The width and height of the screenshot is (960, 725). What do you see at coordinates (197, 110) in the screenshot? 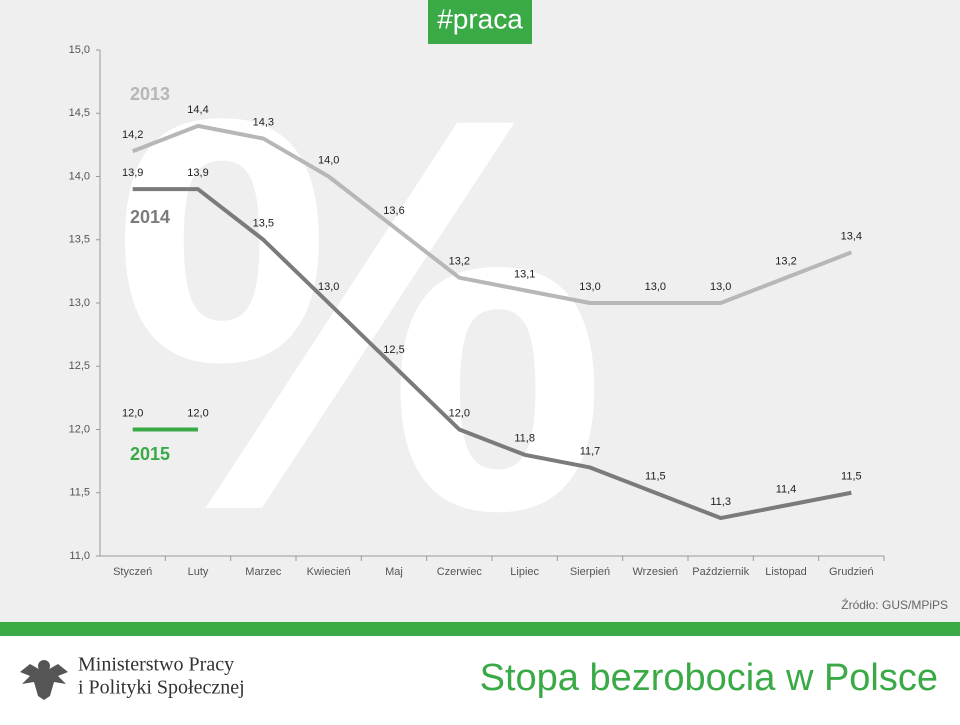
I see `data-label: 14,4` at bounding box center [197, 110].